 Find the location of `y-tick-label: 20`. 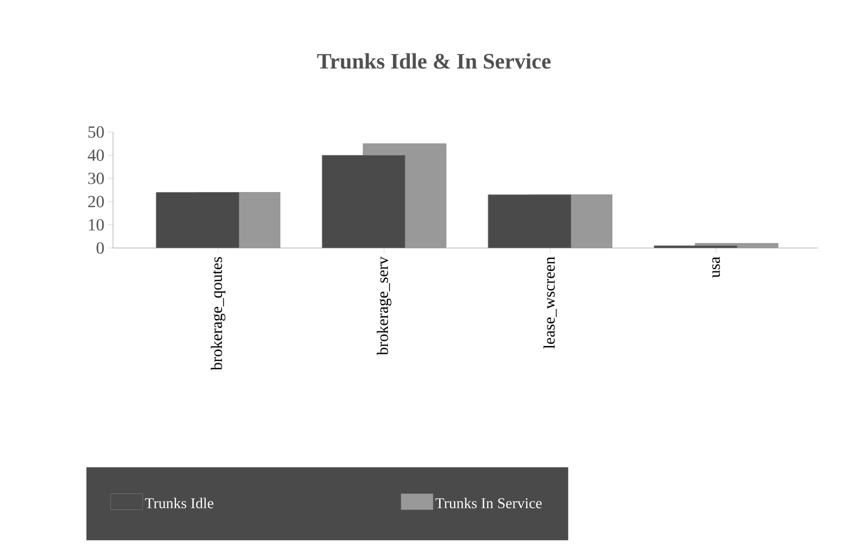

y-tick-label: 20 is located at coordinates (96, 202).